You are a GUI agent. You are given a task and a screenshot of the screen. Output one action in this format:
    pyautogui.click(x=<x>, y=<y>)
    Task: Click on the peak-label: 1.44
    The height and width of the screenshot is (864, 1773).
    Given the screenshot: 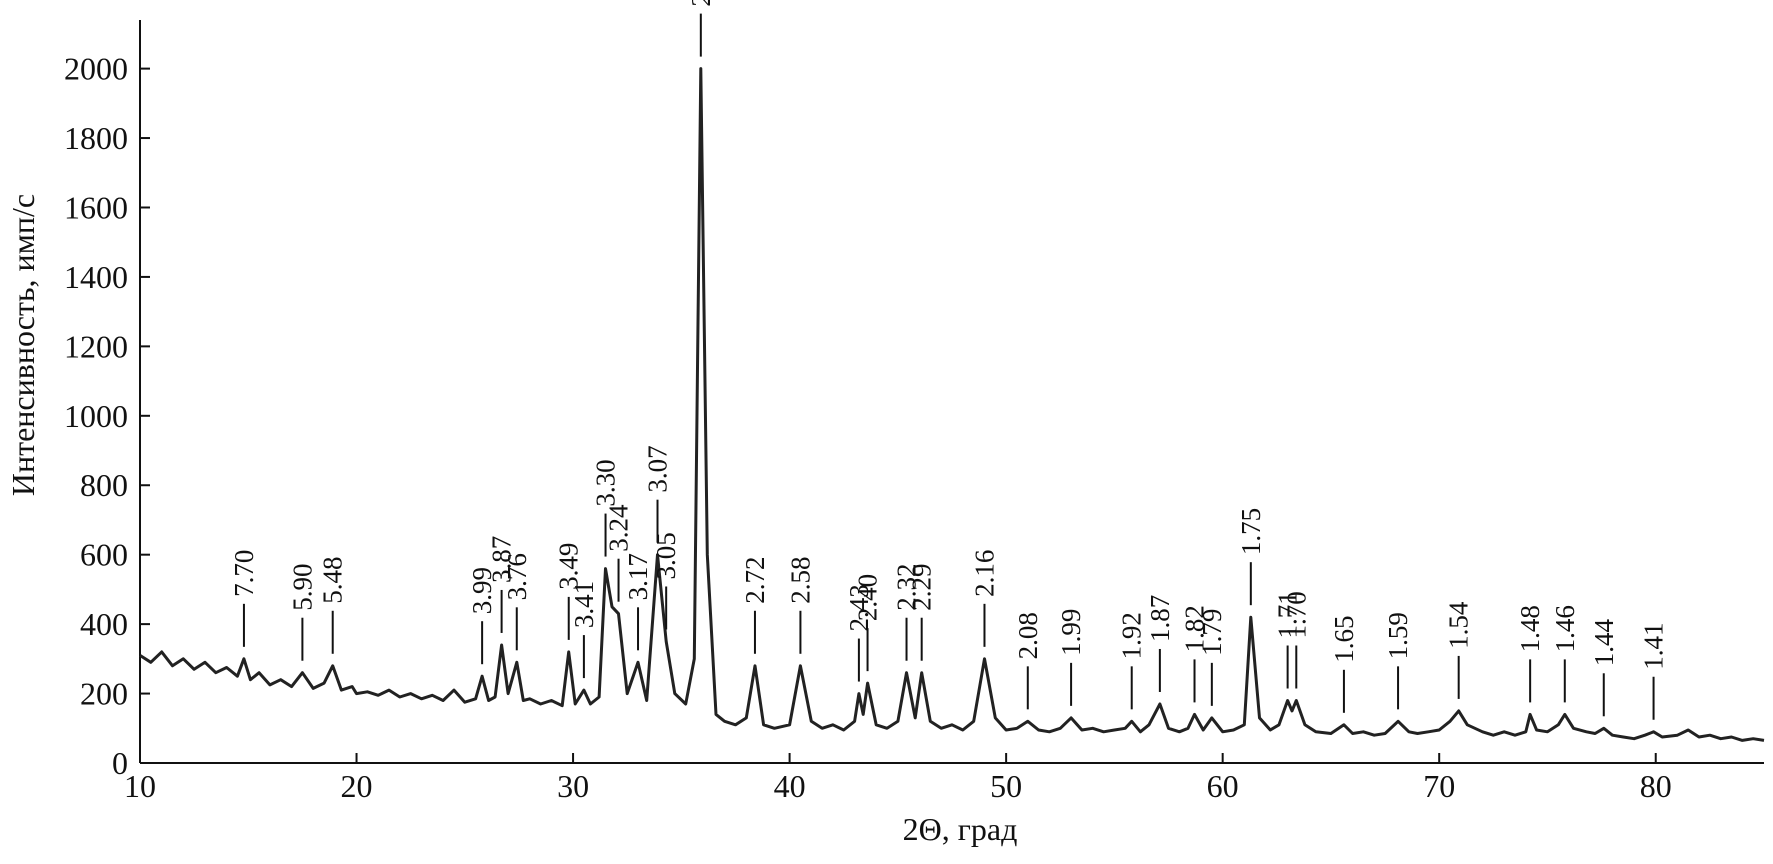 What is the action you would take?
    pyautogui.click(x=1604, y=643)
    